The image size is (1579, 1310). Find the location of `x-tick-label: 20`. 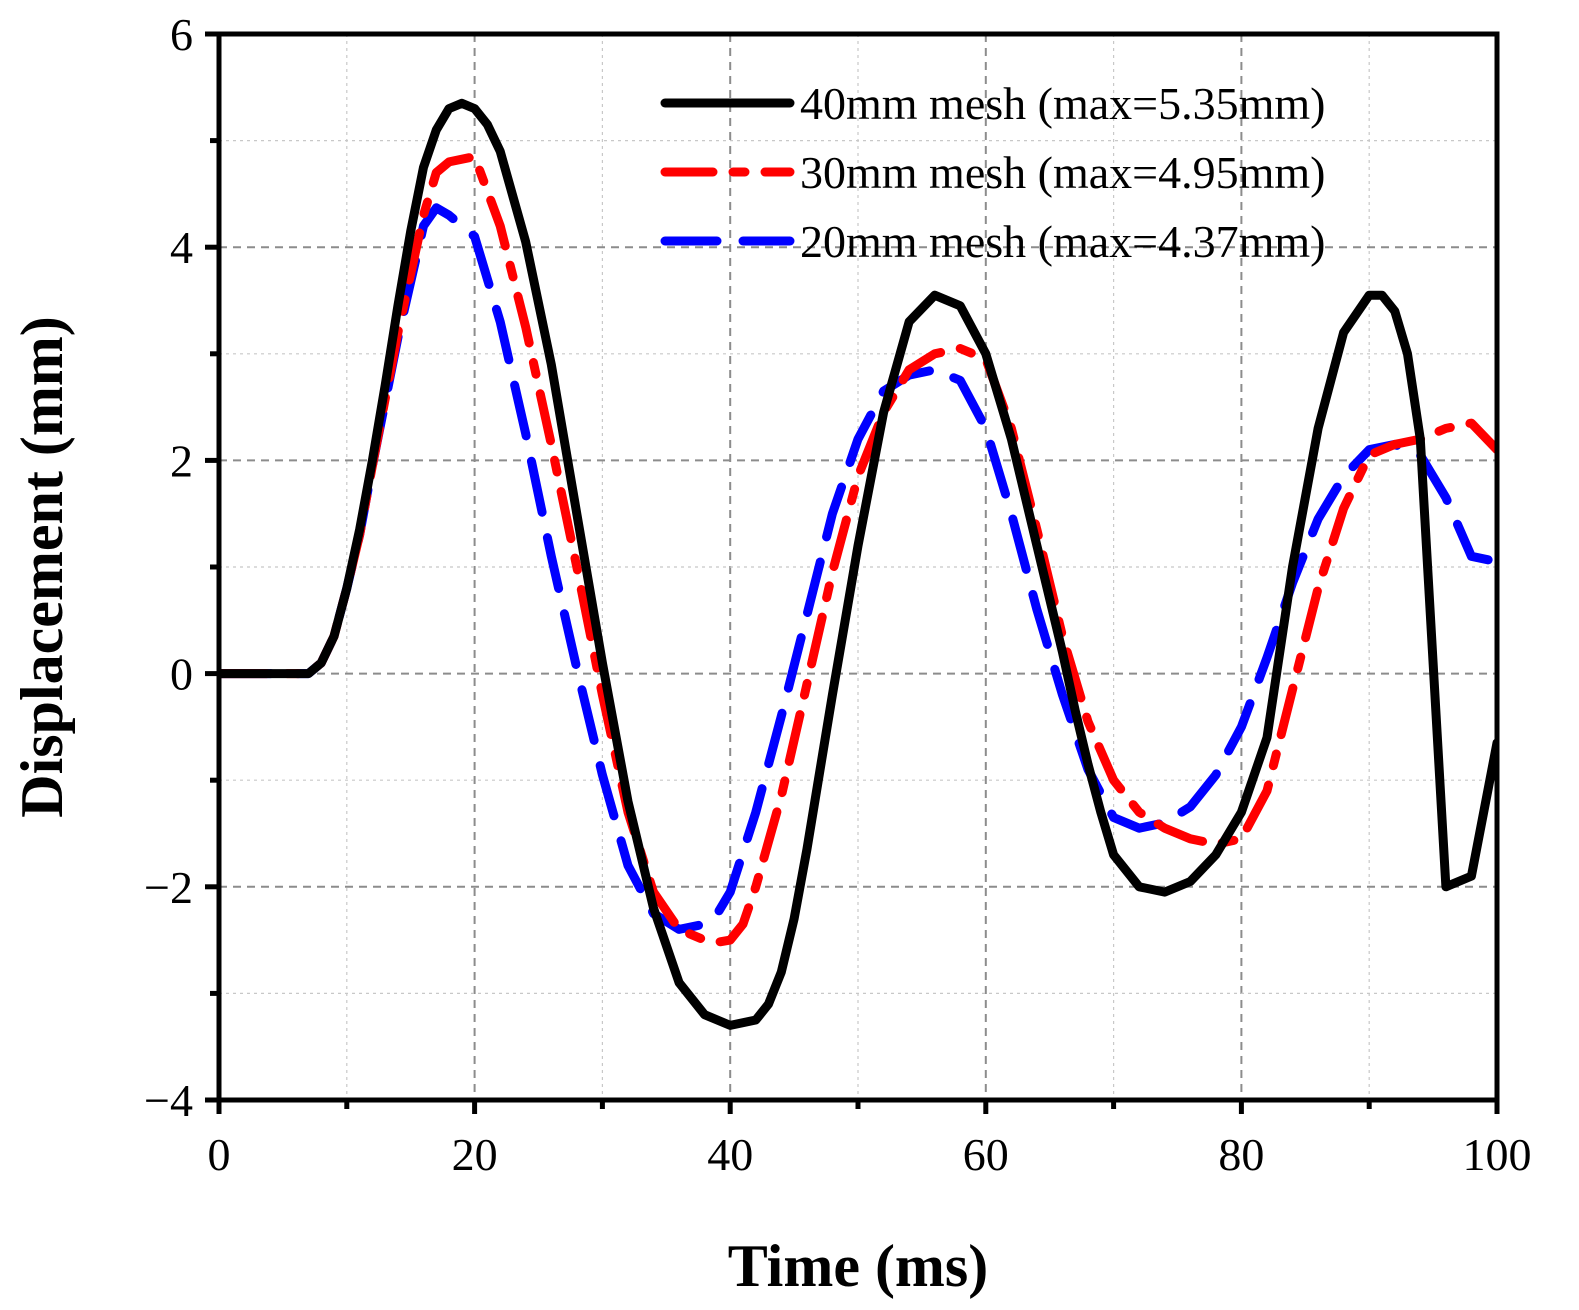

x-tick-label: 20 is located at coordinates (475, 1154).